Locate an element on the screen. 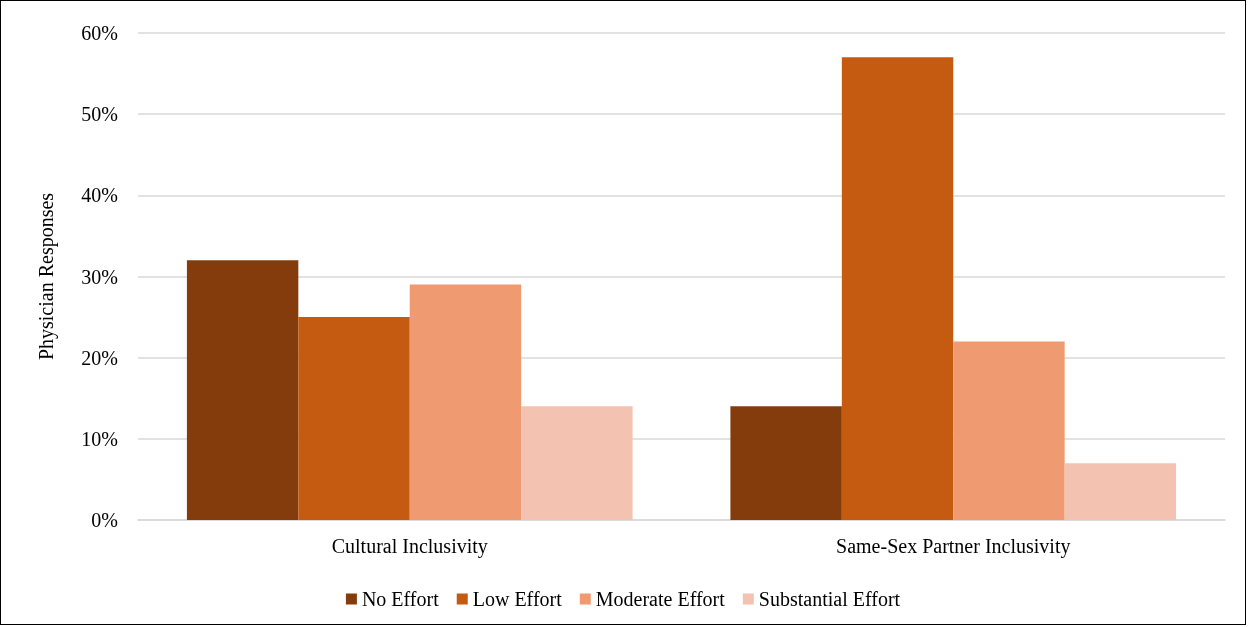  x-tick-label: Cultural Inclusivity is located at coordinates (409, 546).